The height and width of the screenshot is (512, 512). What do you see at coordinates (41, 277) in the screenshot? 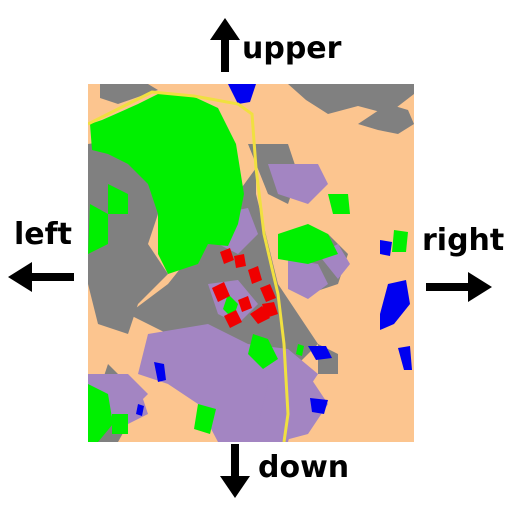
I see `arrow-left-icon` at bounding box center [41, 277].